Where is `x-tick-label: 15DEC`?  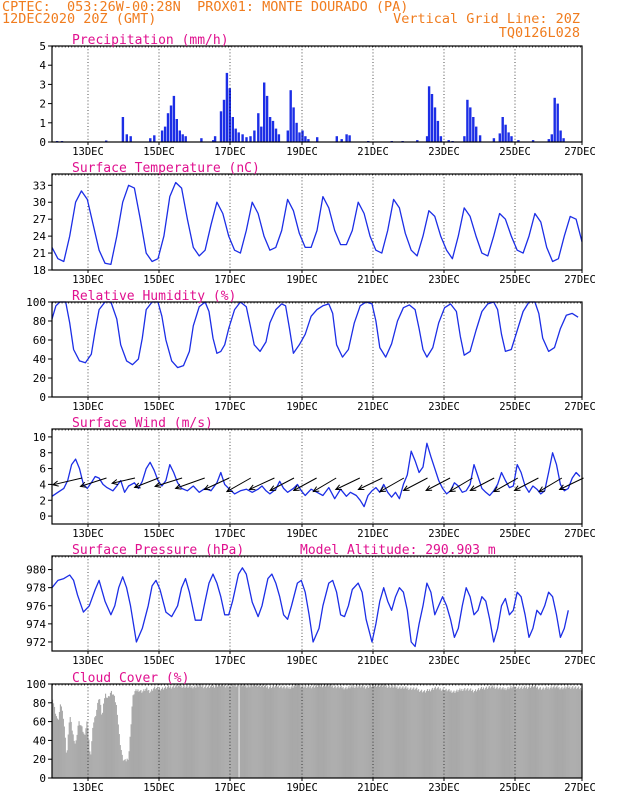 x-tick-label: 15DEC is located at coordinates (159, 280).